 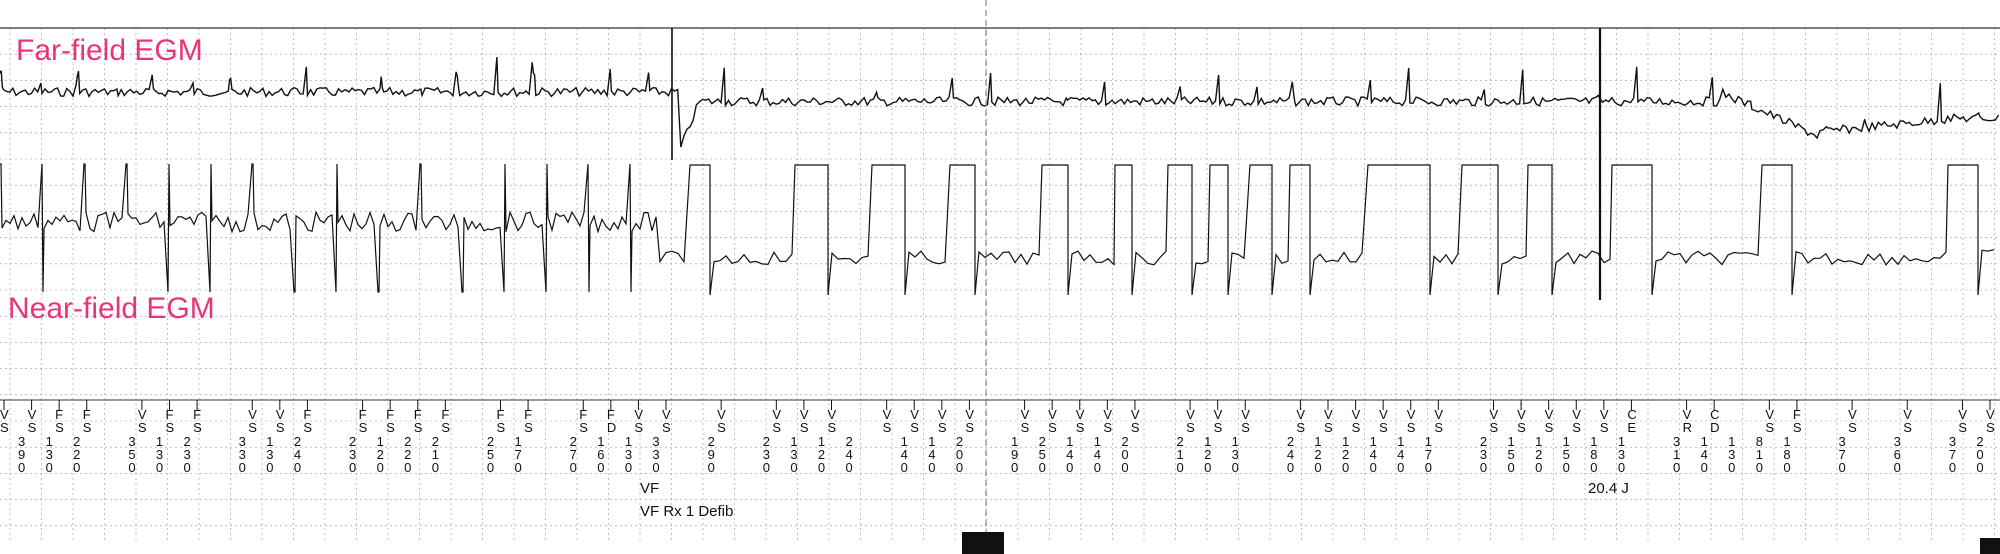 I want to click on marker-label: C, so click(x=1631, y=414).